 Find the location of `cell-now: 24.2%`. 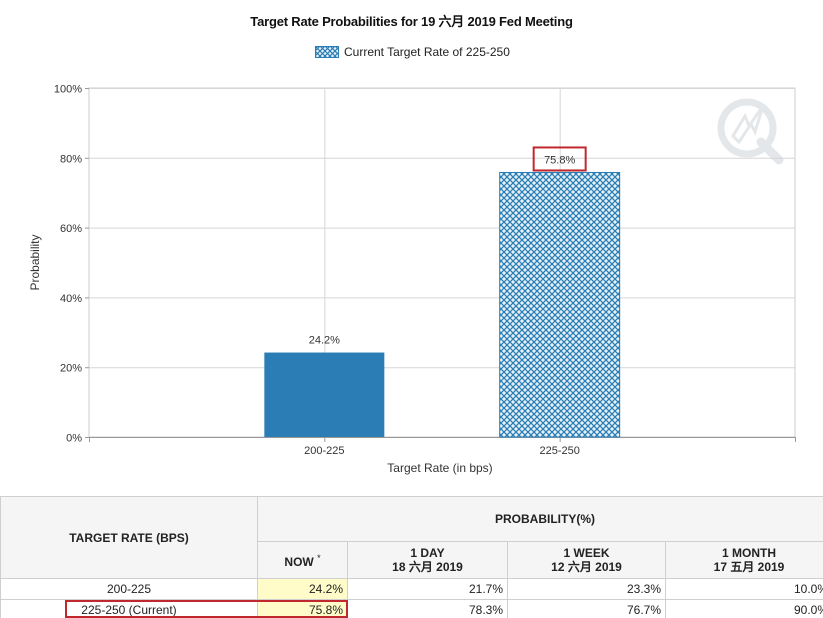

cell-now: 24.2% is located at coordinates (302, 589).